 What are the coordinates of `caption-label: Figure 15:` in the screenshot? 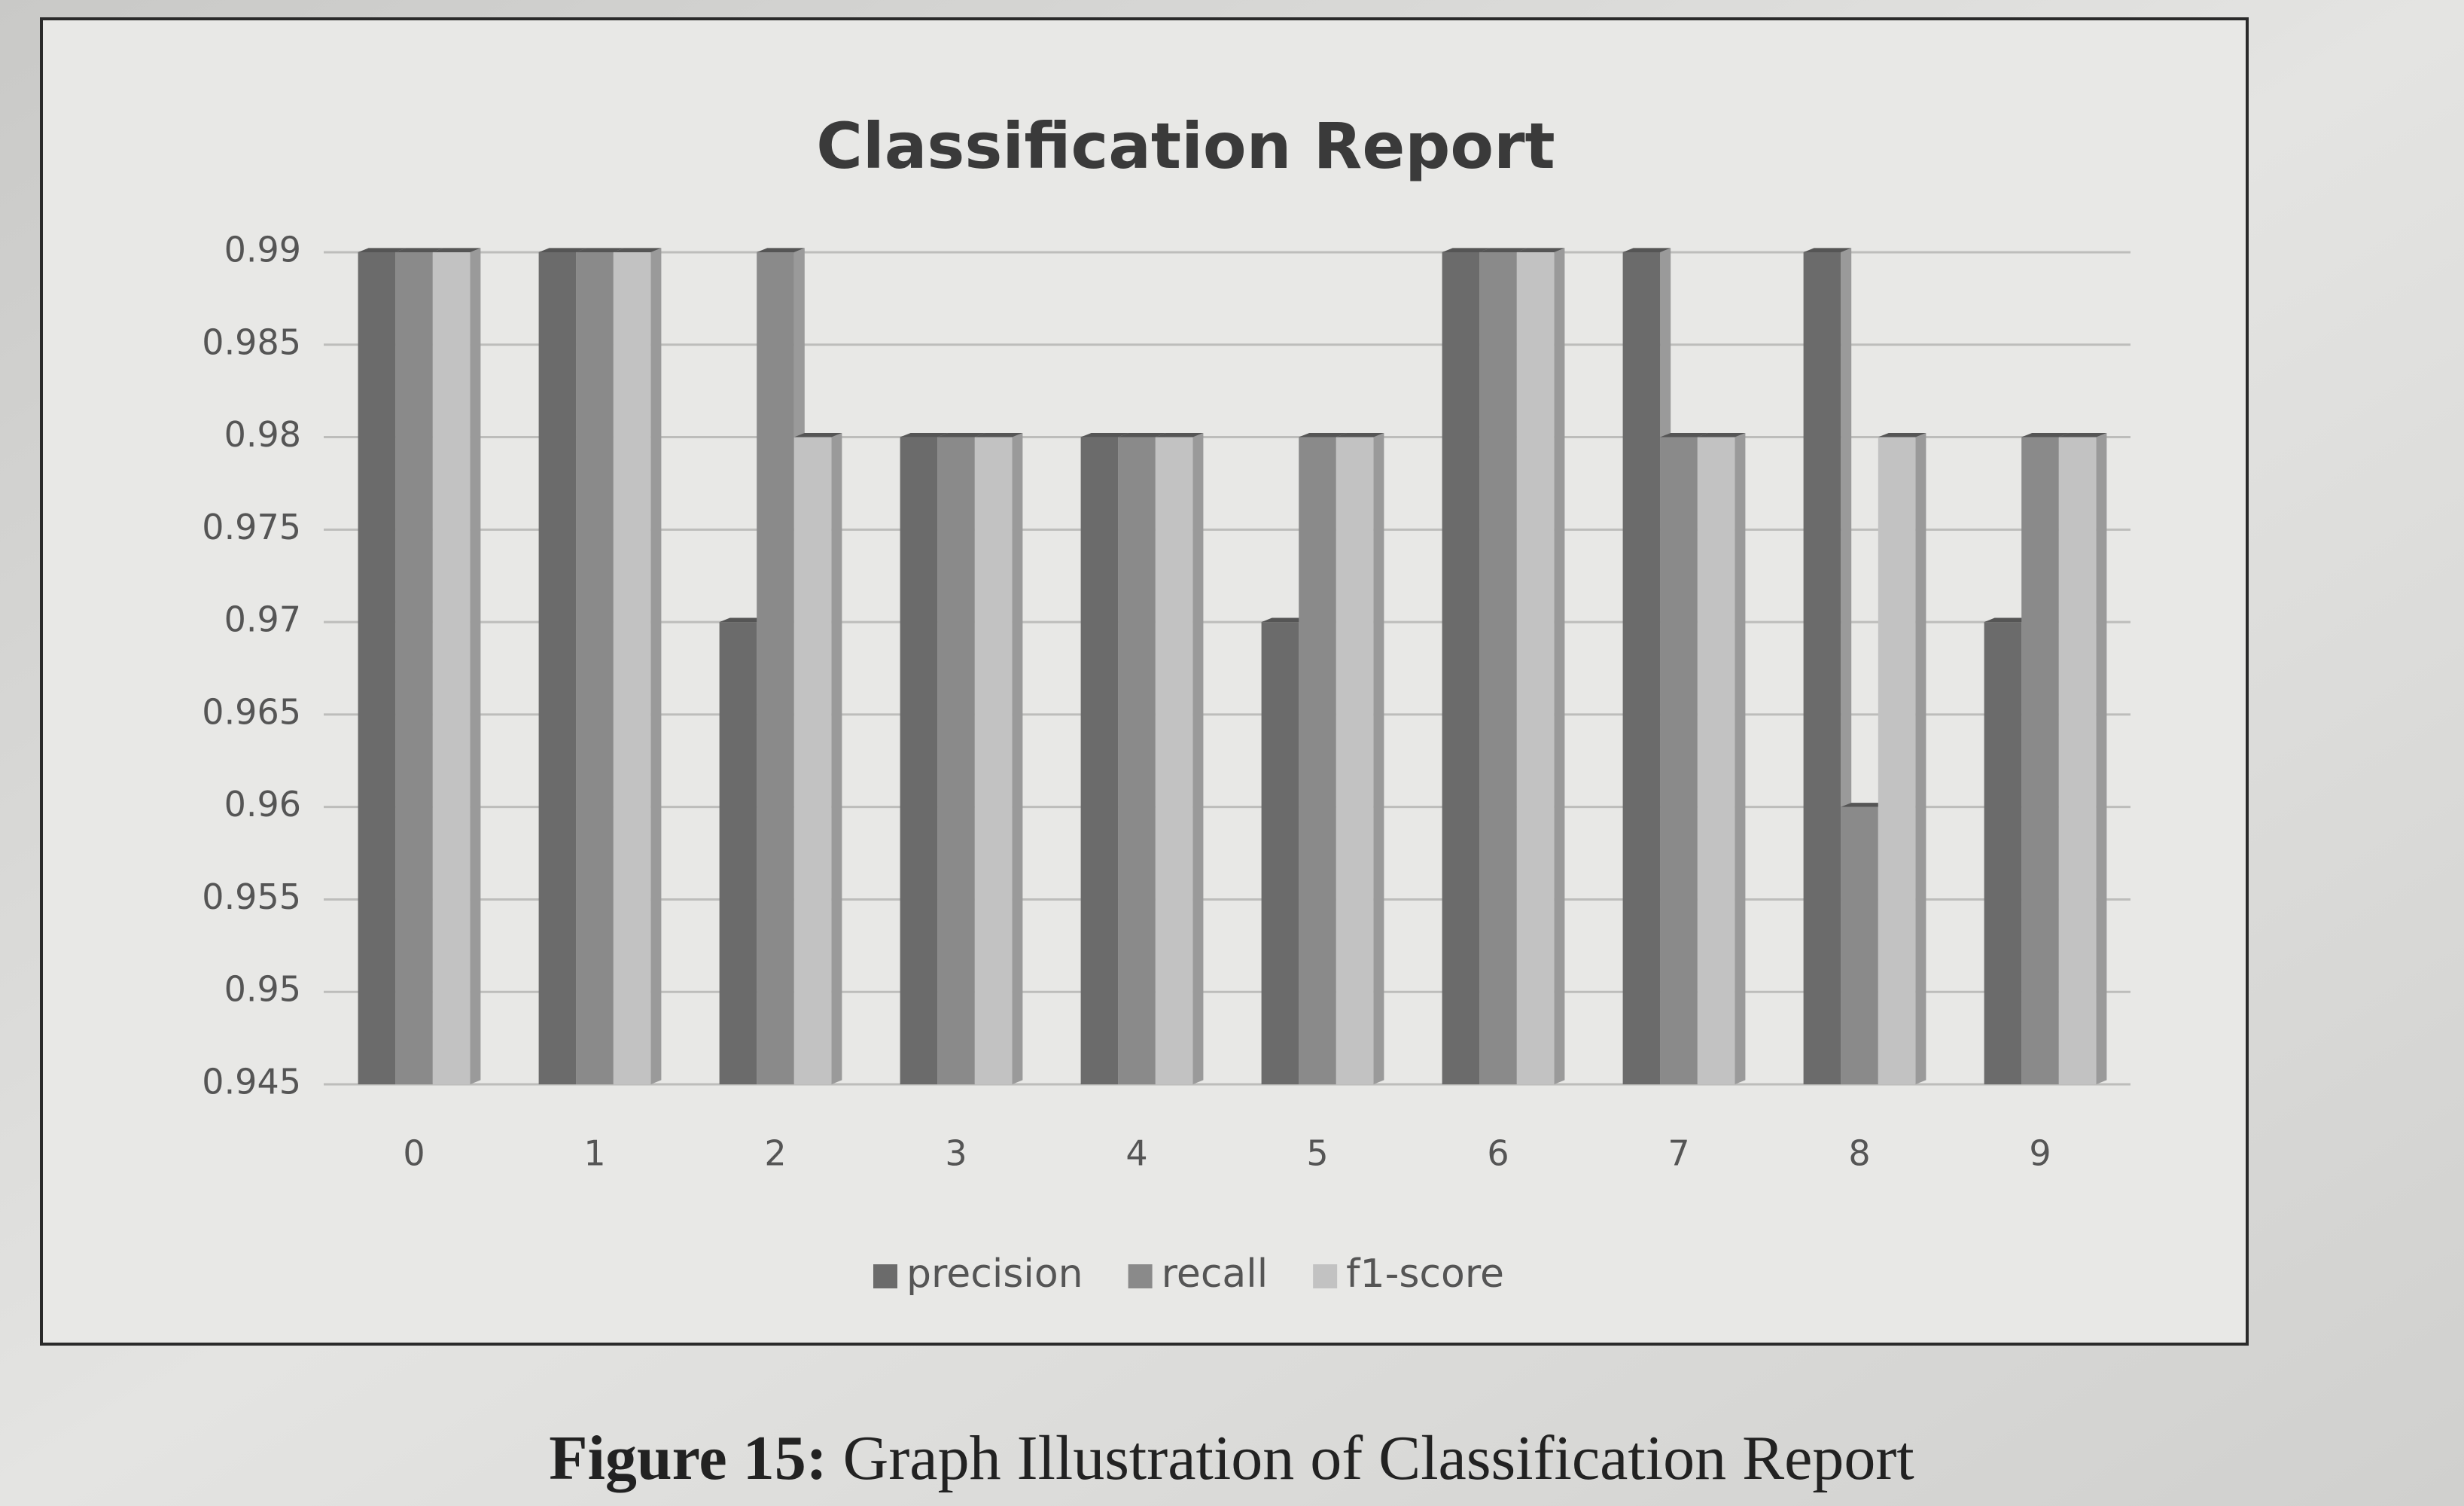 It's located at (688, 1458).